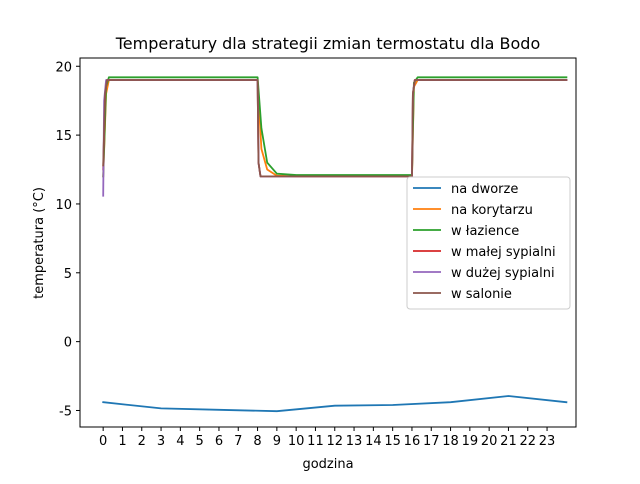 Image resolution: width=640 pixels, height=484 pixels. I want to click on y-tick-label: 10, so click(63, 205).